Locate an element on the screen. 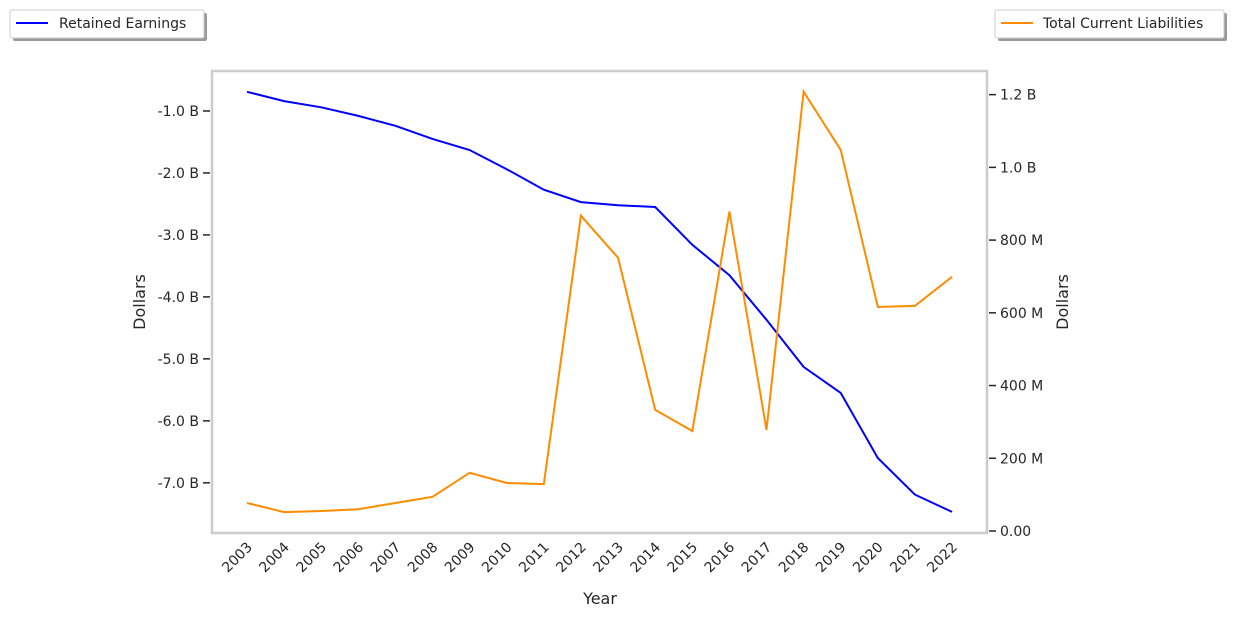  x-tick-label: 2020 is located at coordinates (868, 558).